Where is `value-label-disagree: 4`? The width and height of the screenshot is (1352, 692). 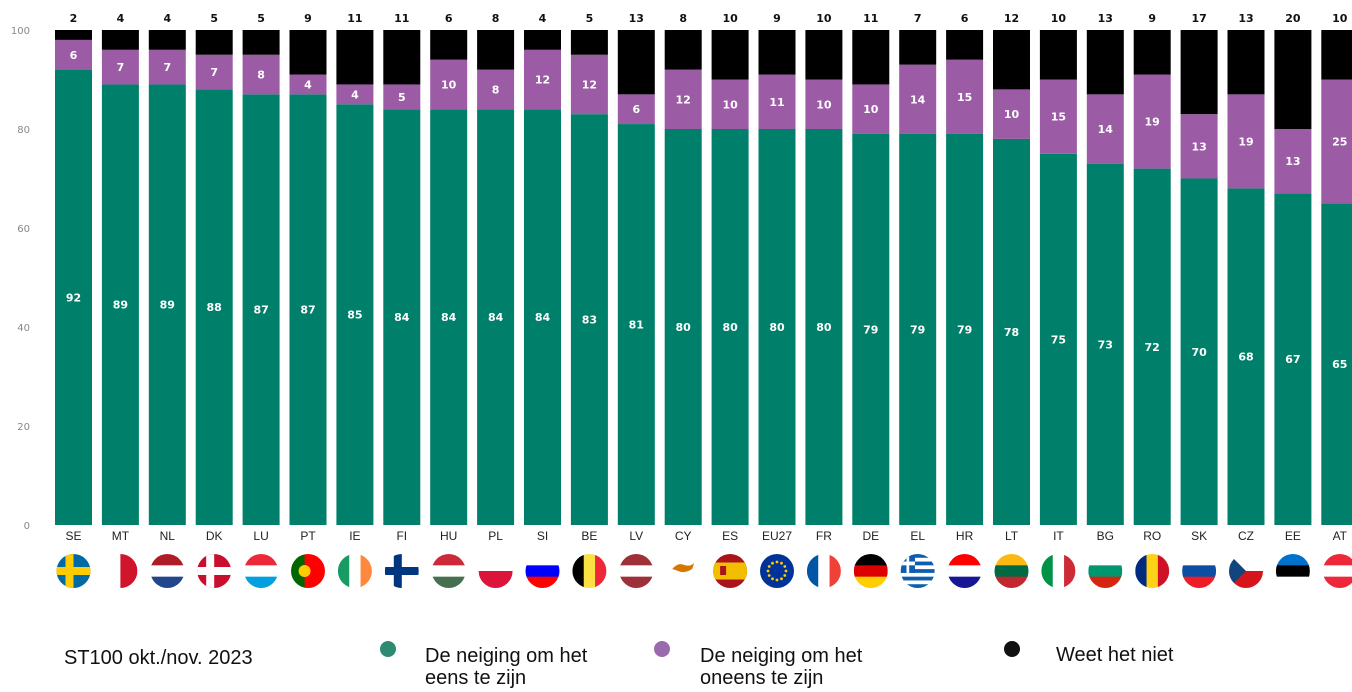
value-label-disagree: 4 is located at coordinates (308, 84).